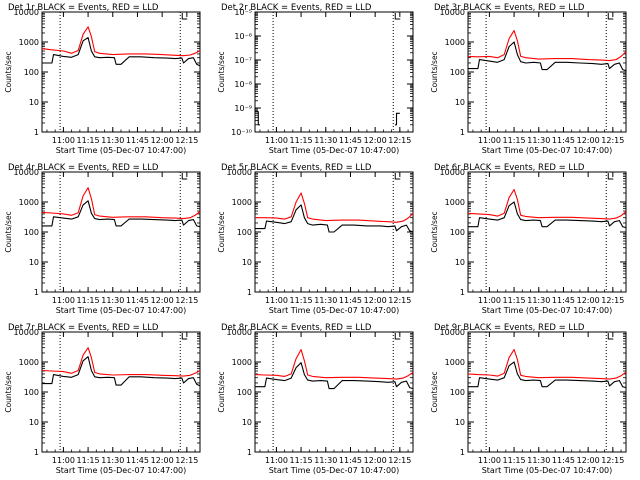 This screenshot has width=640, height=480. Describe the element at coordinates (83, 8) in the screenshot. I see `plot-title: Det 1r BLACK = Events, RED = LLD` at that location.